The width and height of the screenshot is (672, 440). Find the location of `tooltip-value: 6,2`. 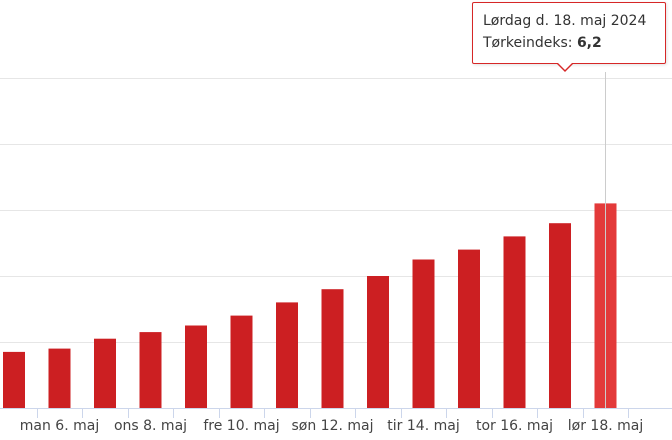

tooltip-value: 6,2 is located at coordinates (589, 43).